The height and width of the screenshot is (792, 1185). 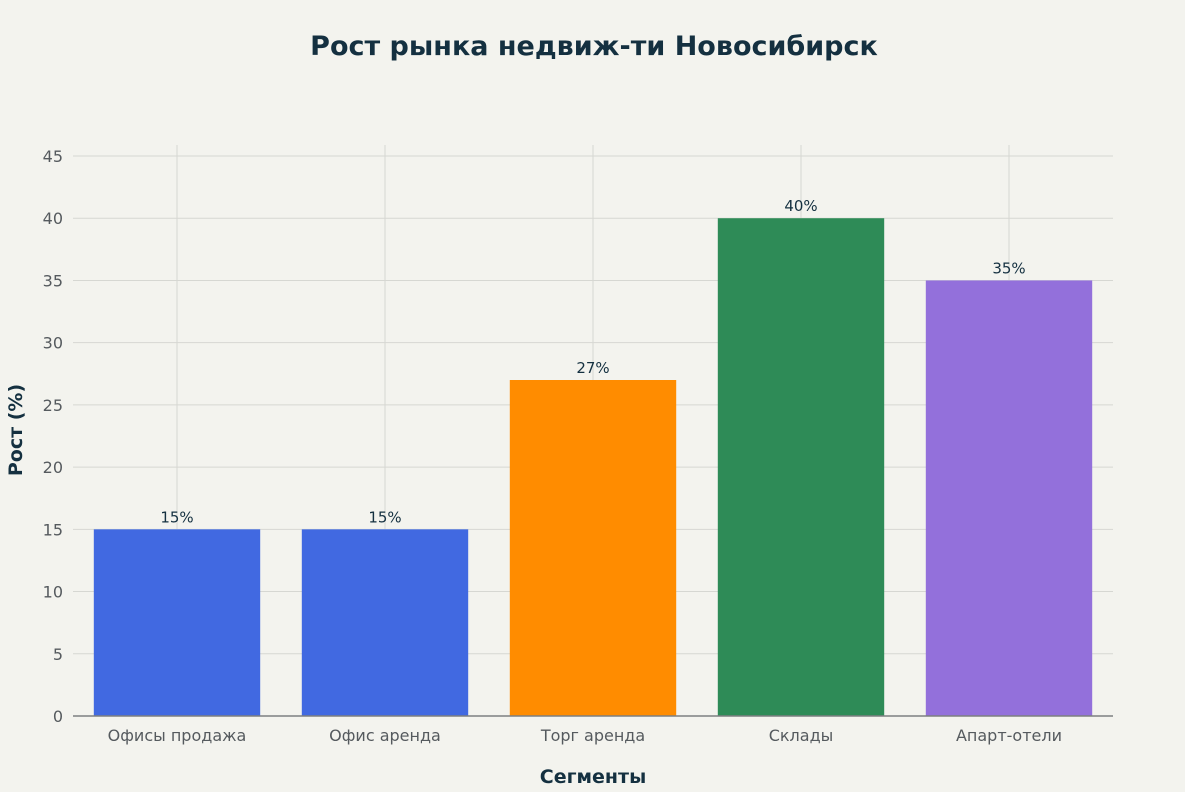 What do you see at coordinates (593, 777) in the screenshot?
I see `x-axis-title: Сегменты` at bounding box center [593, 777].